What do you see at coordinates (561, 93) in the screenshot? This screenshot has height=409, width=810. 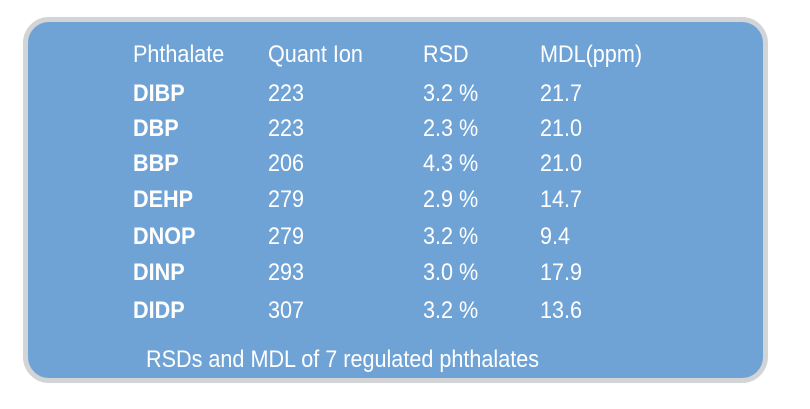 I see `row-dibp-mdl: 21.7` at bounding box center [561, 93].